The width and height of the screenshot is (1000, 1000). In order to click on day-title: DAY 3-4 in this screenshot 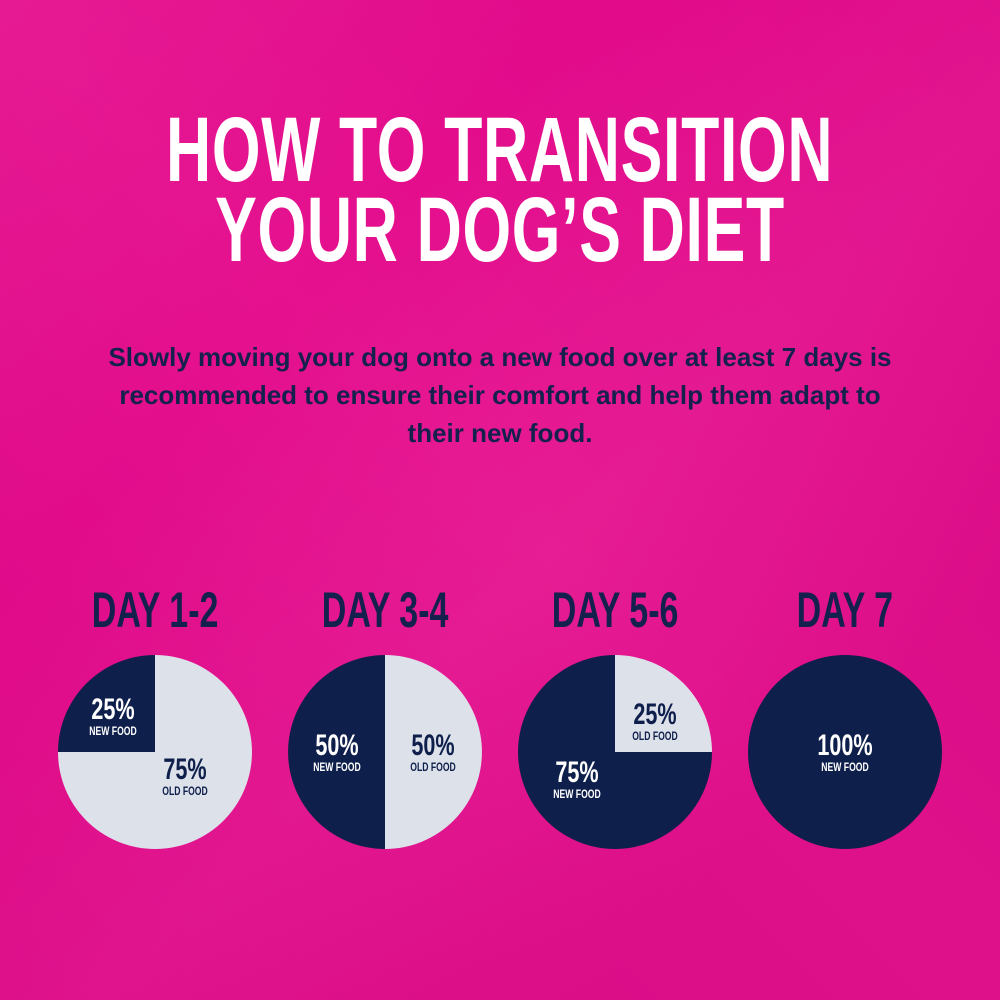, I will do `click(385, 610)`.